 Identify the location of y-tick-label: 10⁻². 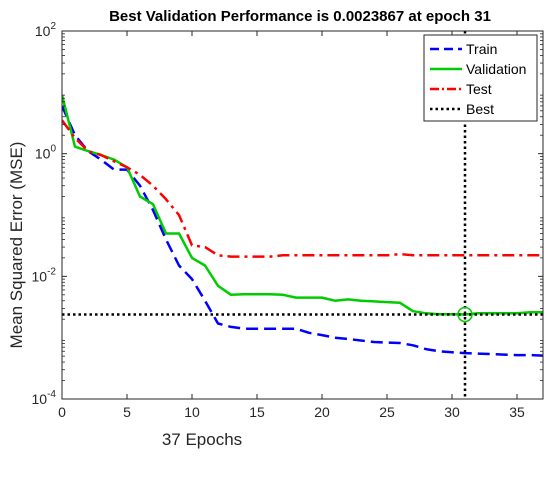
(44, 275).